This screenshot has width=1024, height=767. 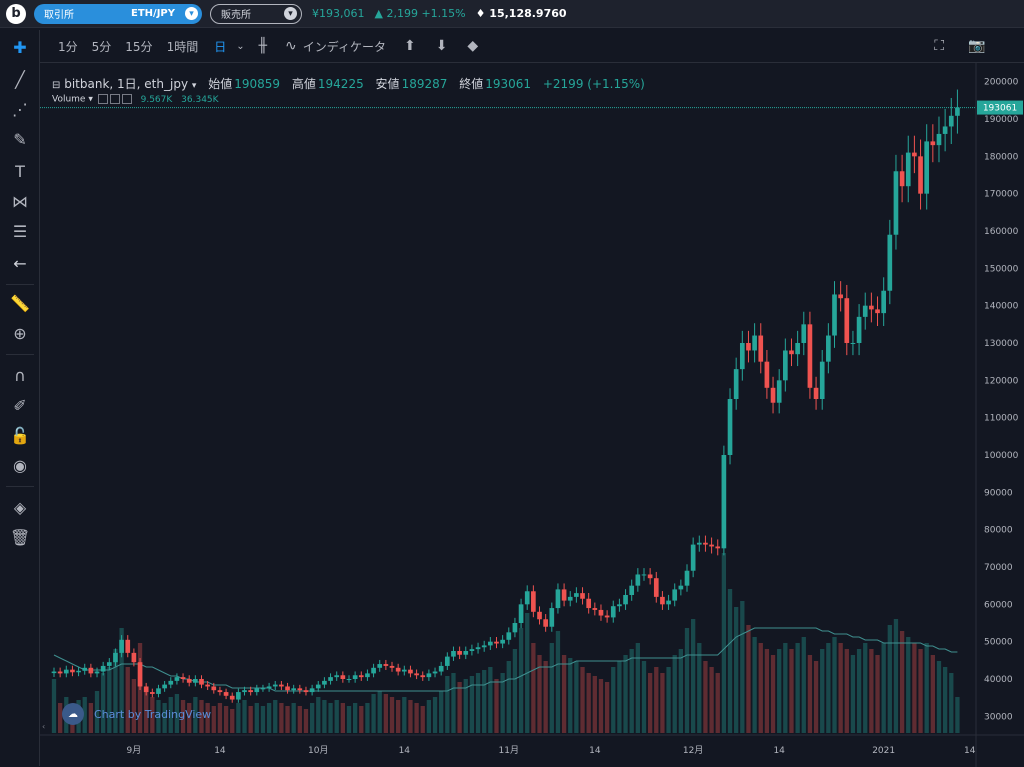 I want to click on layers-icon: ◈, so click(x=20, y=507).